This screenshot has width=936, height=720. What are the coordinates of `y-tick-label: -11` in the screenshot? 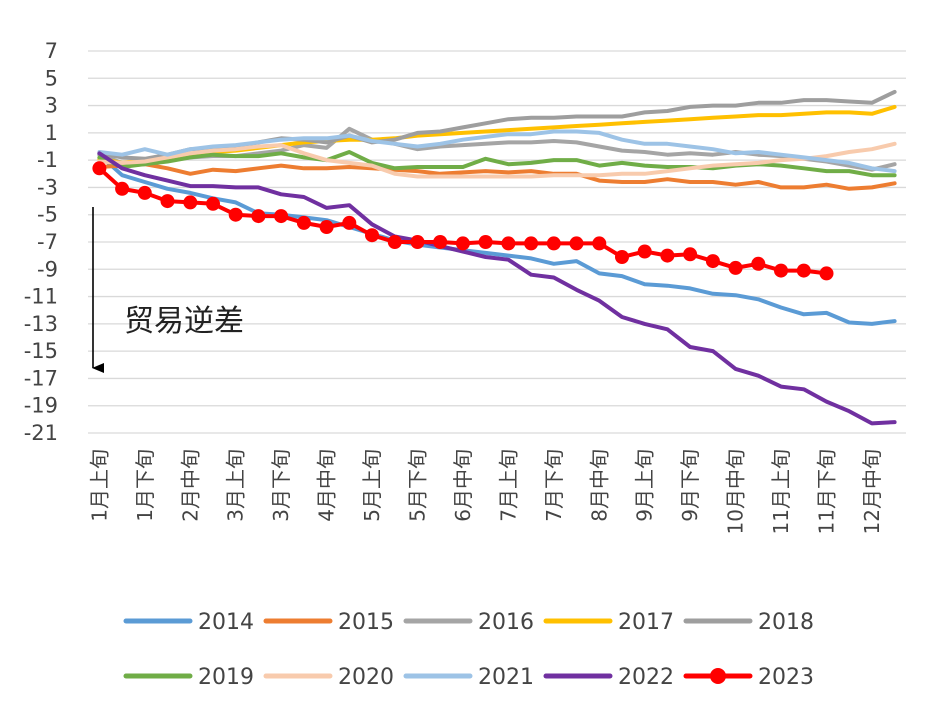 It's located at (41, 297).